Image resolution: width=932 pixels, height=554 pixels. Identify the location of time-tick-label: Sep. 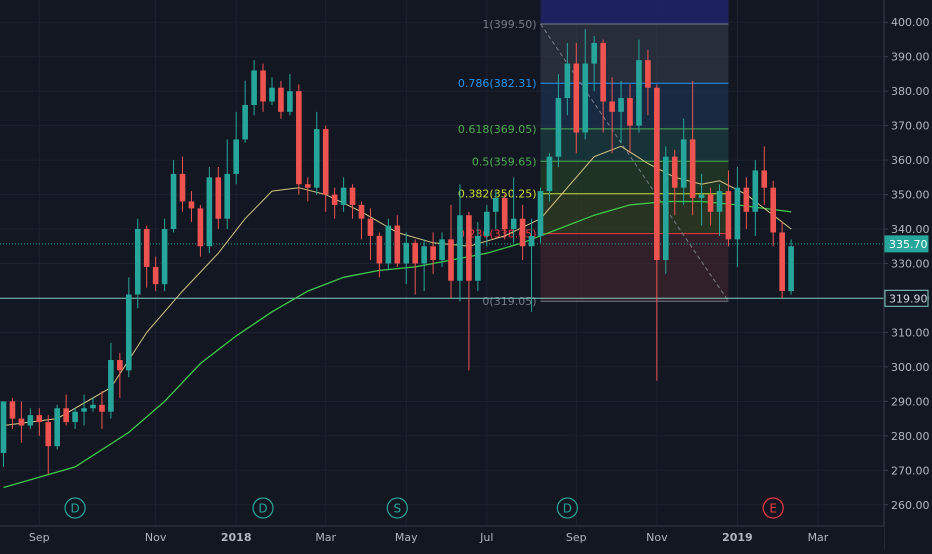
(576, 537).